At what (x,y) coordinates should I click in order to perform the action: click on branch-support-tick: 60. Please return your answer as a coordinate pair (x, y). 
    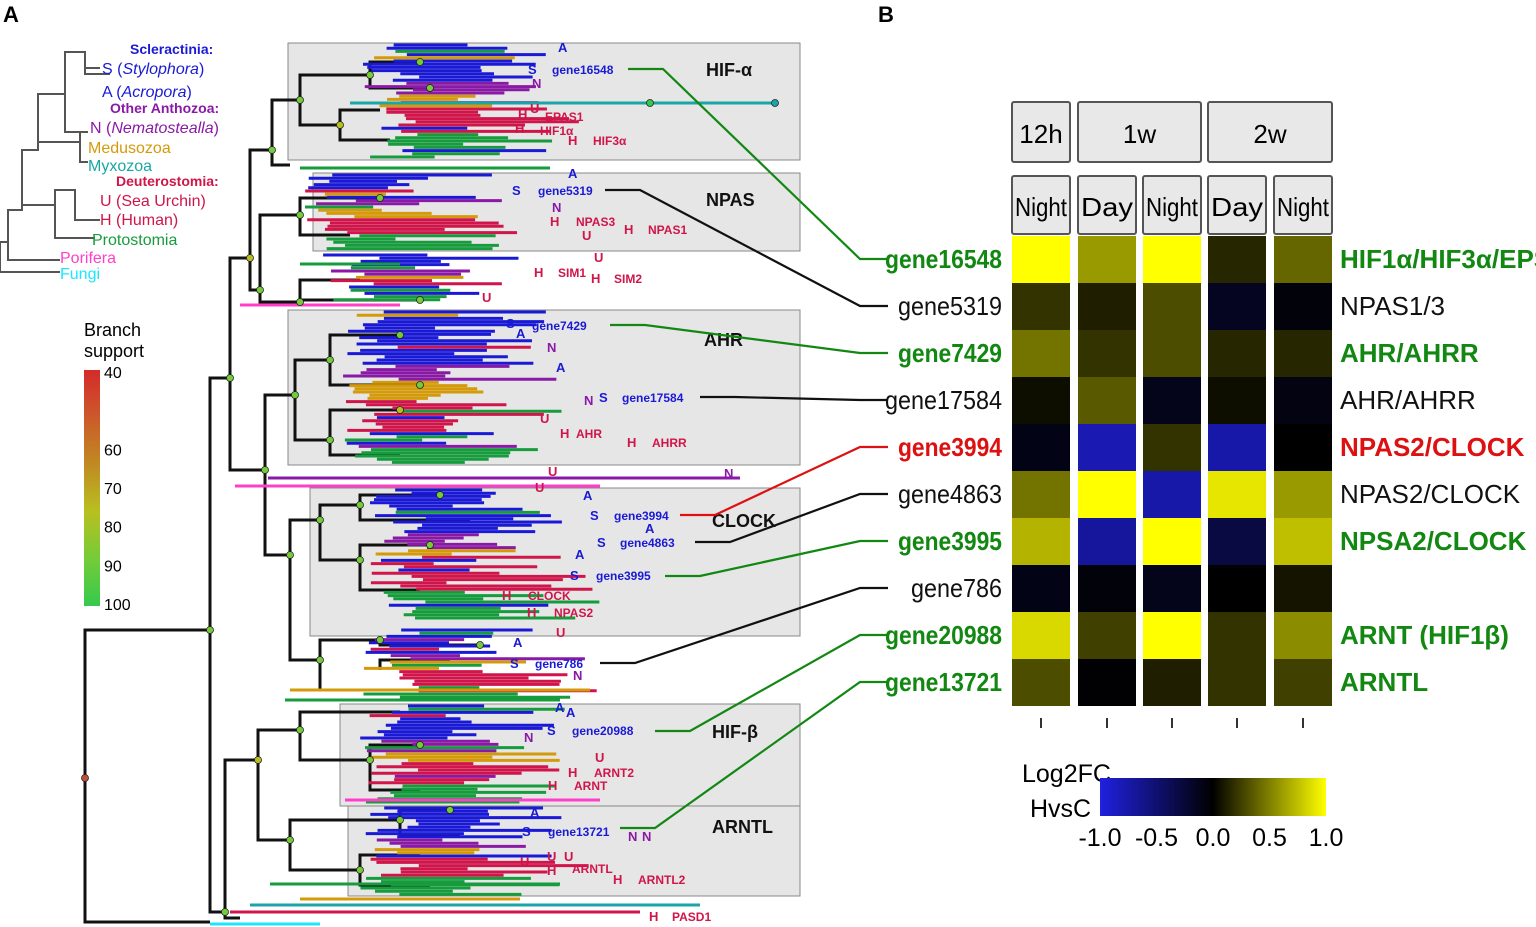
    Looking at the image, I should click on (113, 450).